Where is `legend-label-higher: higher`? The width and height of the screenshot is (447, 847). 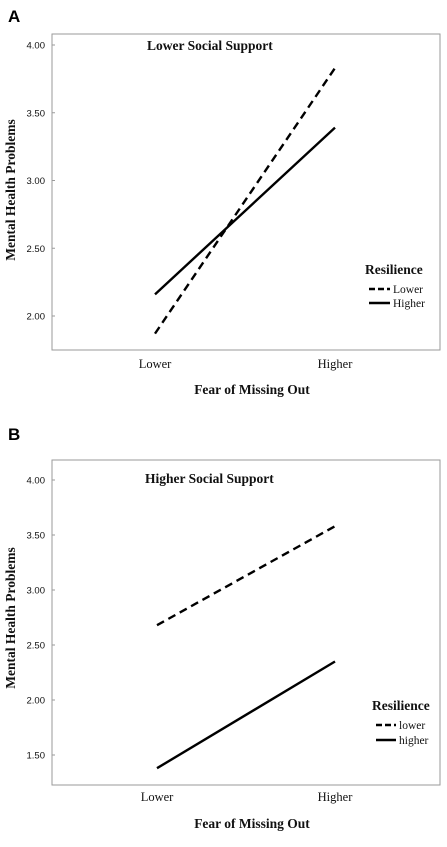
legend-label-higher: higher is located at coordinates (414, 741).